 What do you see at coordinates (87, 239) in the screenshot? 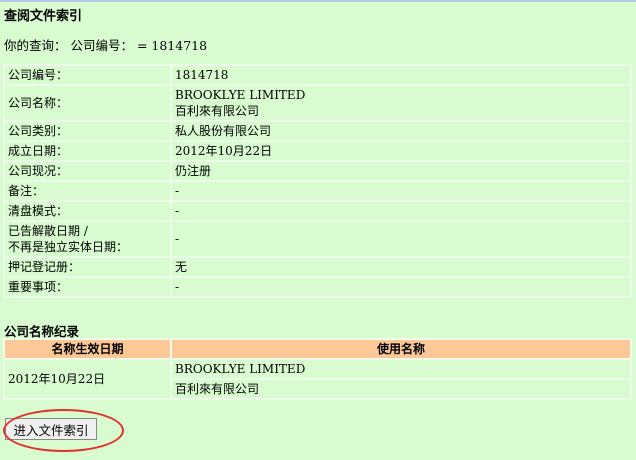
I see `info-label: 已告解散日期 / 不再是独立实体日期：` at bounding box center [87, 239].